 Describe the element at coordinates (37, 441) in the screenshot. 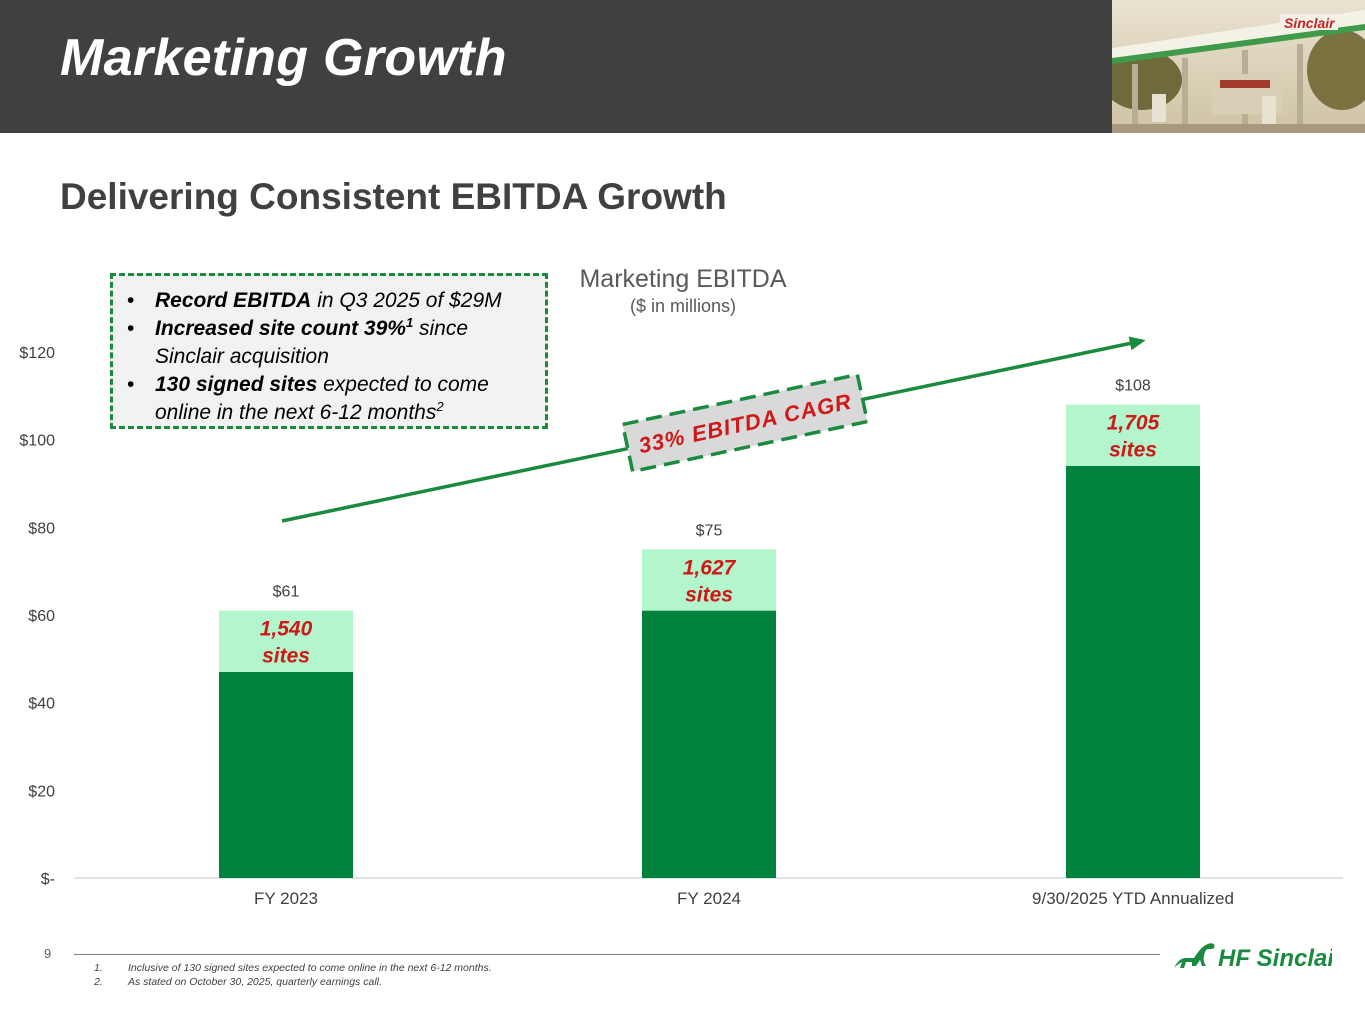

I see `y-tick-label: $100` at that location.